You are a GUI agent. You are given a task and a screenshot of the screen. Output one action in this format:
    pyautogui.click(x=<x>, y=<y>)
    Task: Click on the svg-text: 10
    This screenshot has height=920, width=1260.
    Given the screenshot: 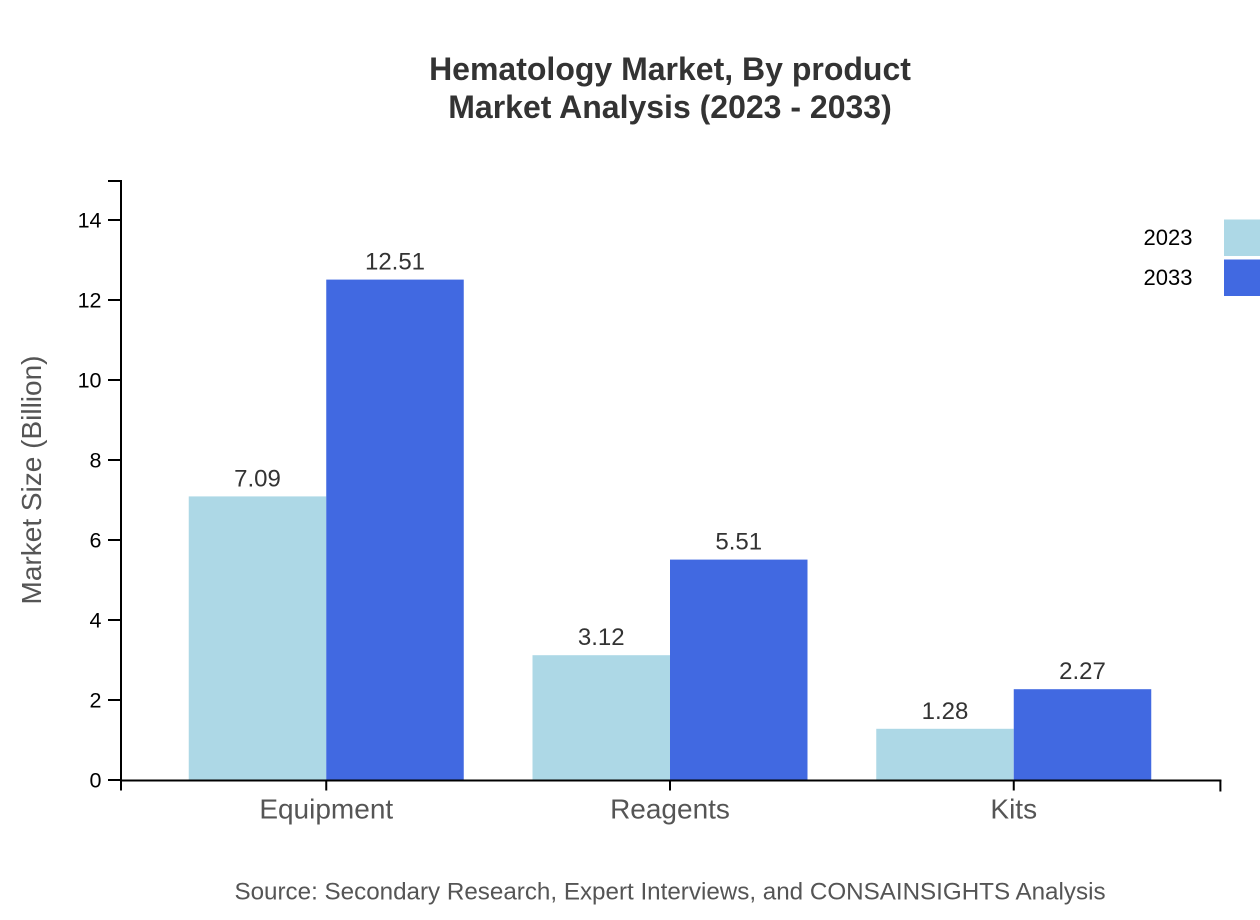 What is the action you would take?
    pyautogui.click(x=90, y=381)
    